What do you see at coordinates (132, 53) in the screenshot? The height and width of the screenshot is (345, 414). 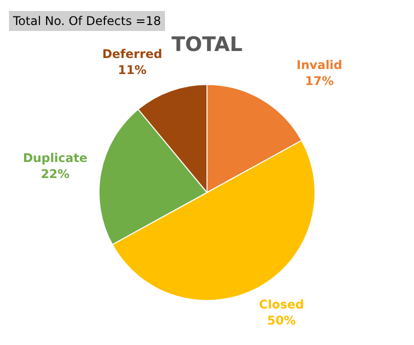 I see `slice-label: Deferred` at bounding box center [132, 53].